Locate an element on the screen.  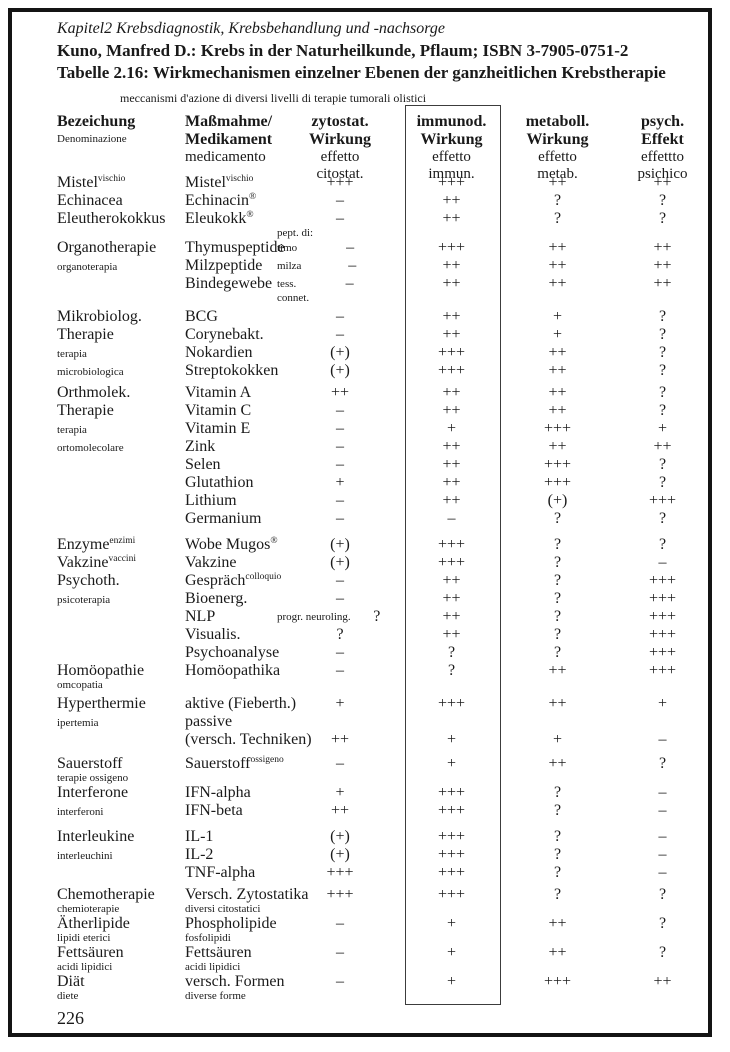
superscript-note: vischio is located at coordinates (239, 179).